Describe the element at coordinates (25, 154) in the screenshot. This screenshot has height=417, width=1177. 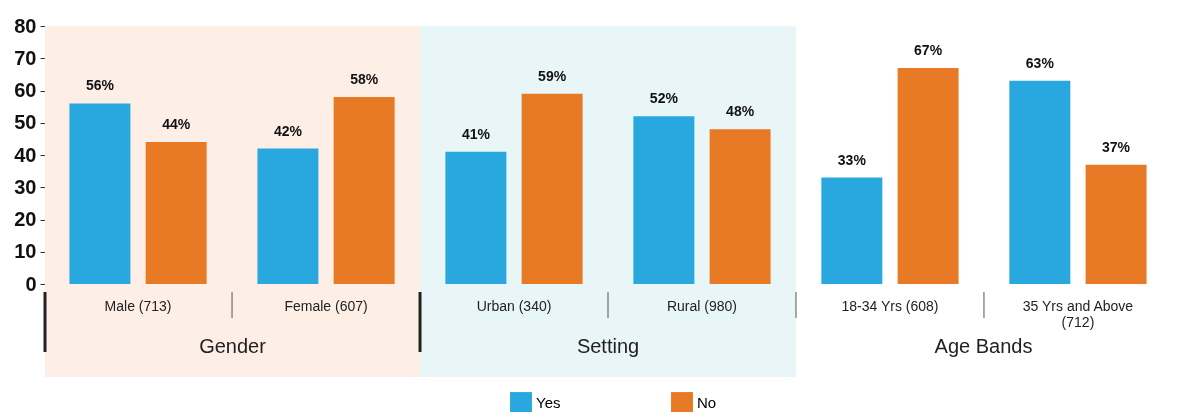
I see `y-tick-label: 40` at that location.